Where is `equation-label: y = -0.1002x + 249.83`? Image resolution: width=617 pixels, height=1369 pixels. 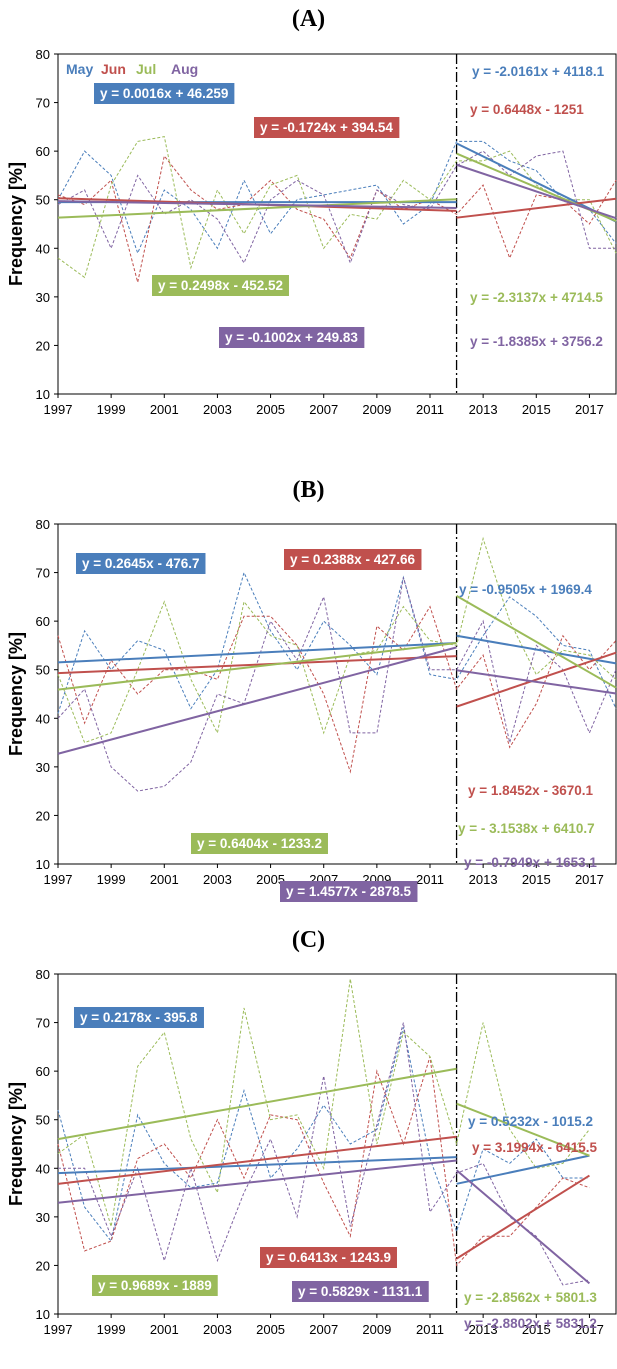
equation-label: y = -0.1002x + 249.83 is located at coordinates (292, 337).